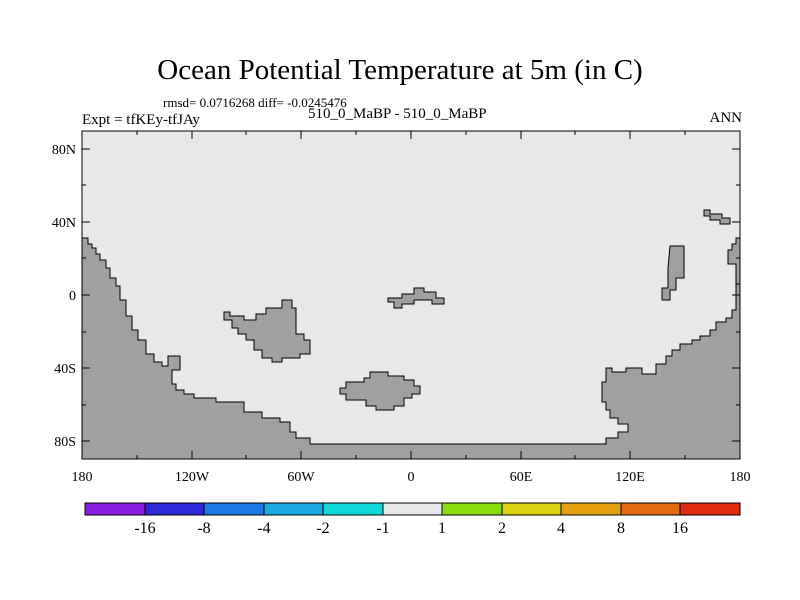 The width and height of the screenshot is (800, 600). Describe the element at coordinates (301, 477) in the screenshot. I see `lon-label-60w: 60W` at that location.